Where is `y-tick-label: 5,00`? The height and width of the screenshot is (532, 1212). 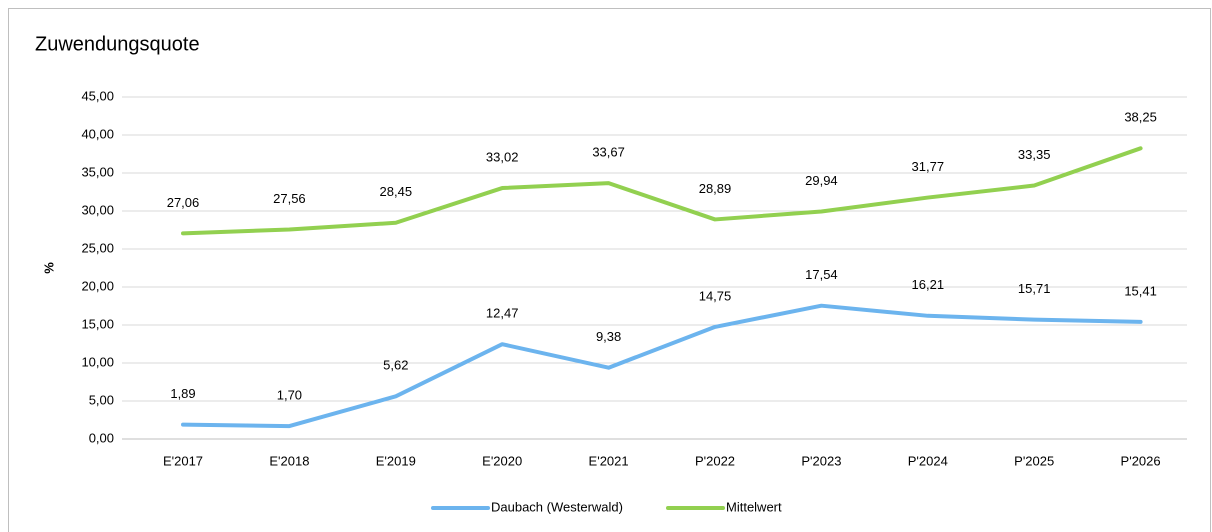
y-tick-label: 5,00 is located at coordinates (101, 399).